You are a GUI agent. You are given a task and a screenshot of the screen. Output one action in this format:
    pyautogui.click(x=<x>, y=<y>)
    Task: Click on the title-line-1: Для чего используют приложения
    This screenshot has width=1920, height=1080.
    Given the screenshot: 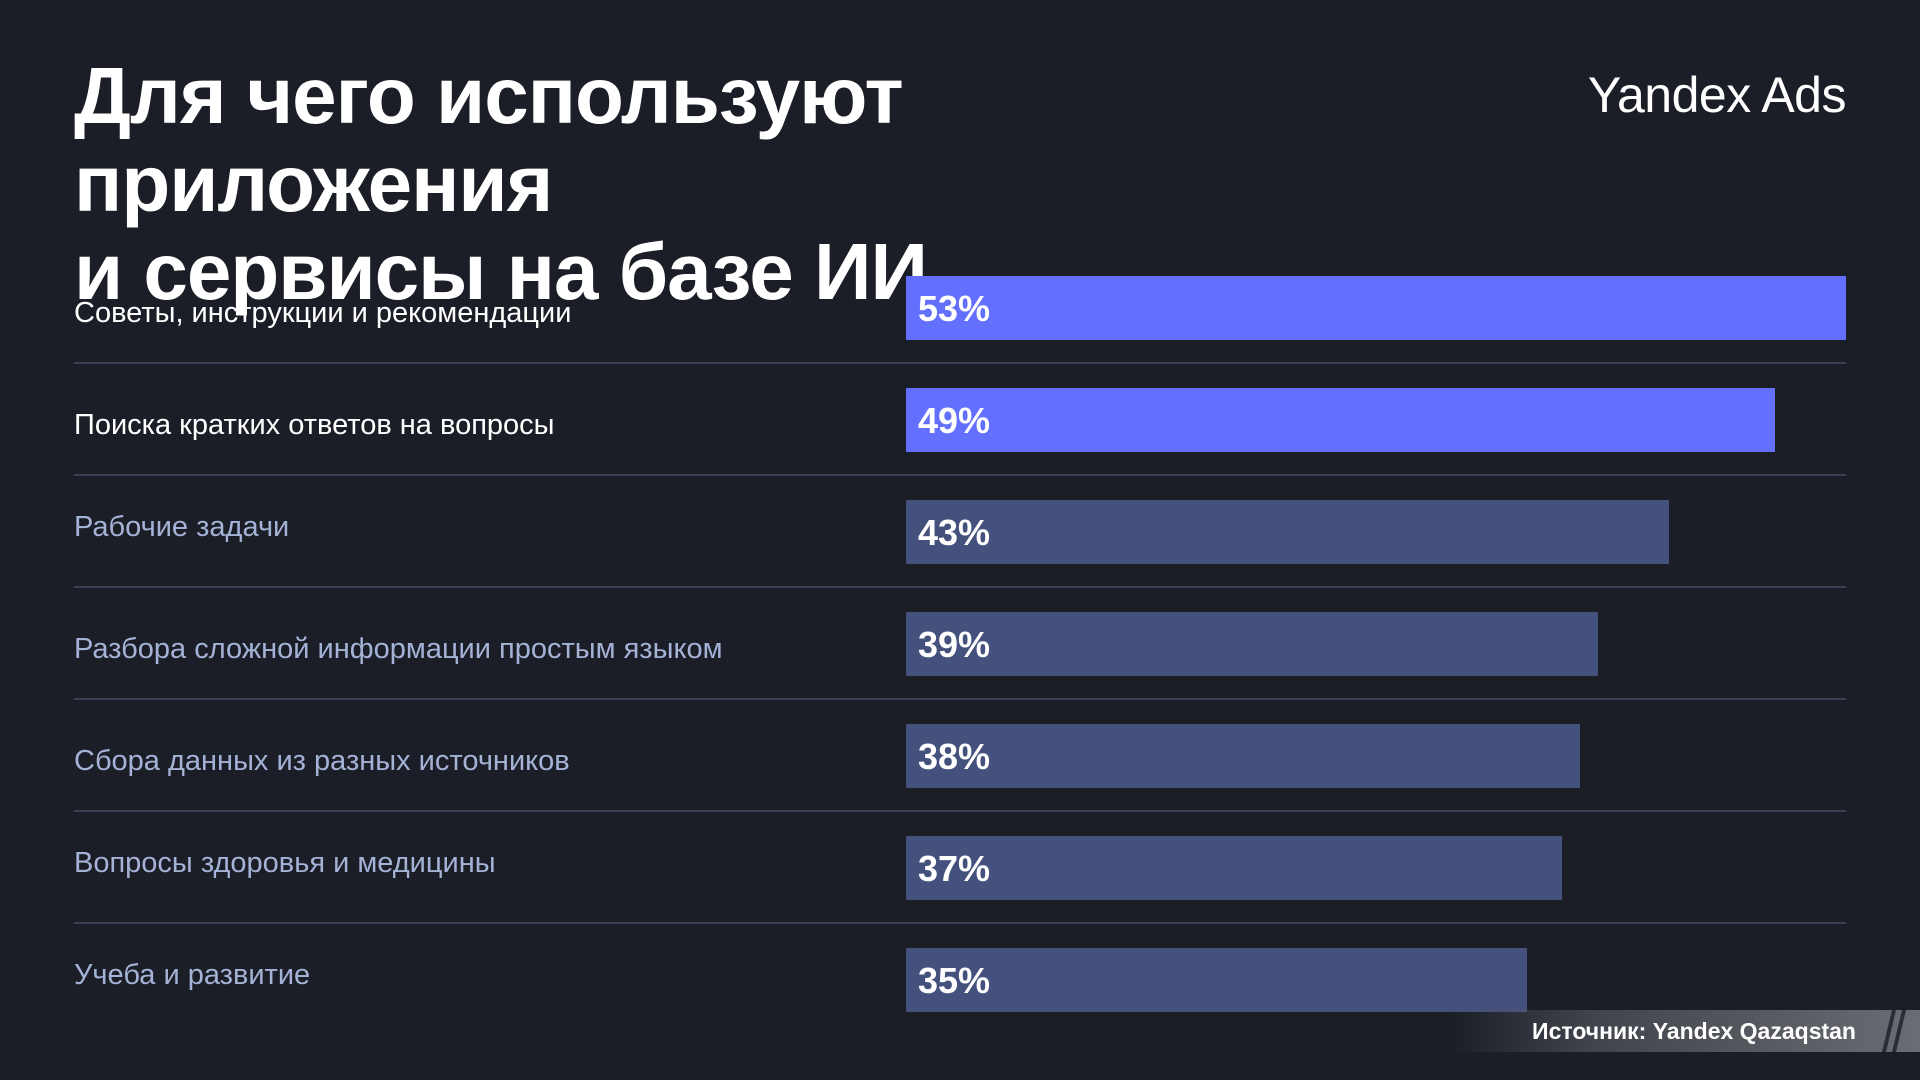 What is the action you would take?
    pyautogui.click(x=489, y=139)
    